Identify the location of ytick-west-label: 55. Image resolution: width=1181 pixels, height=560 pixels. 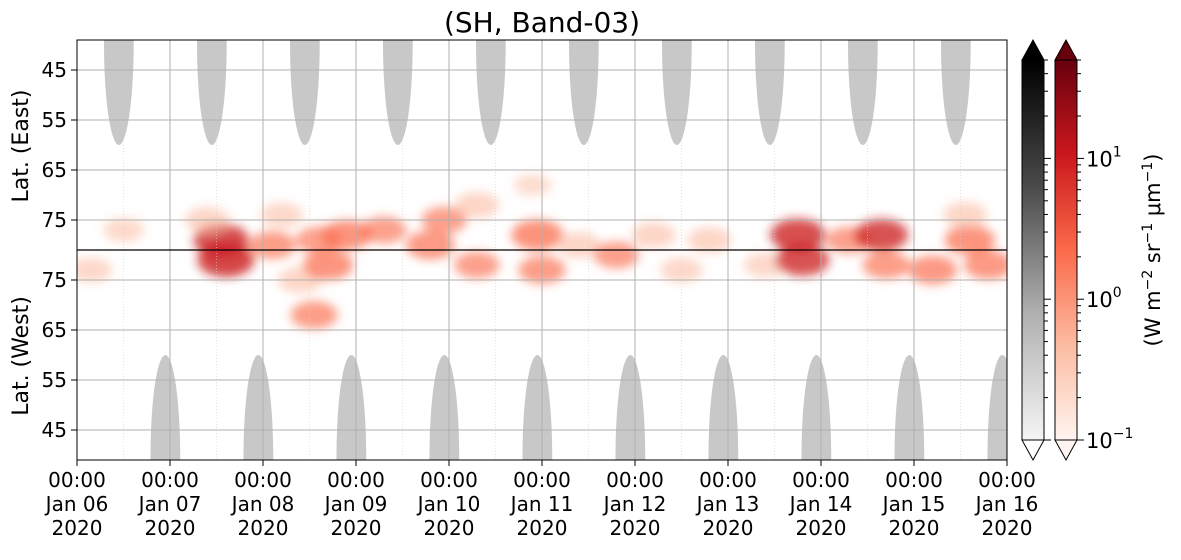
(54, 380).